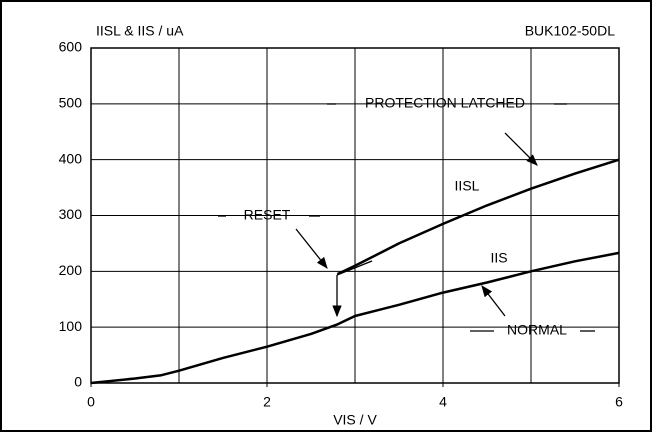 This screenshot has height=432, width=652. I want to click on series-label: IIS, so click(498, 258).